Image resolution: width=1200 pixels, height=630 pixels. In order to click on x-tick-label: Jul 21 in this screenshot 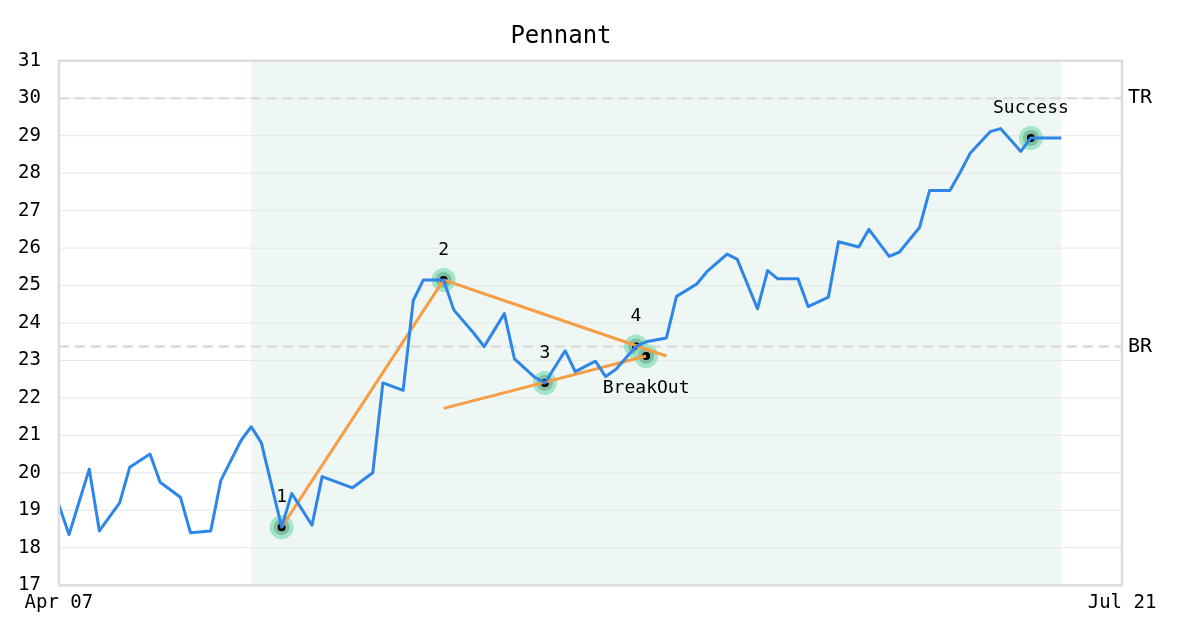, I will do `click(1122, 600)`.